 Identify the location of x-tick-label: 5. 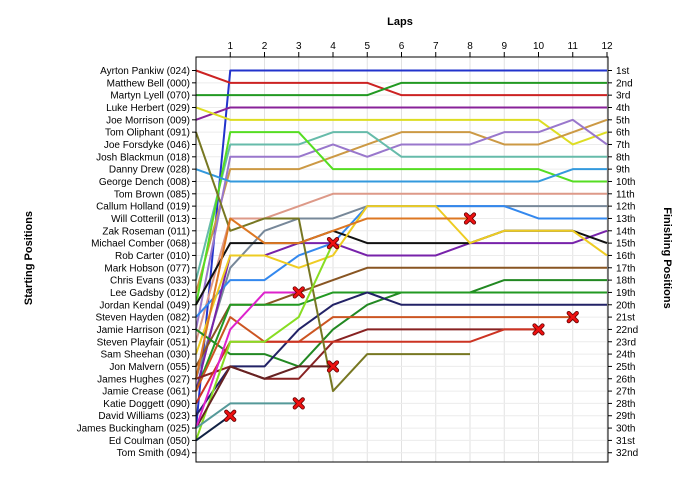
(367, 46).